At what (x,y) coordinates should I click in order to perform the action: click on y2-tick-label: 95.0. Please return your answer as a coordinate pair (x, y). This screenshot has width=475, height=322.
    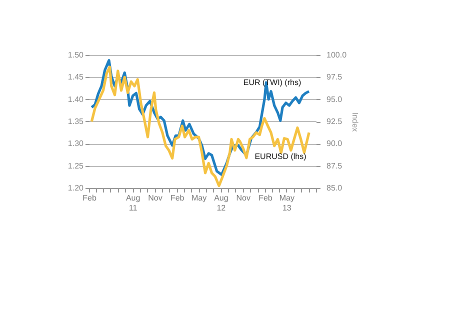
    Looking at the image, I should click on (334, 99).